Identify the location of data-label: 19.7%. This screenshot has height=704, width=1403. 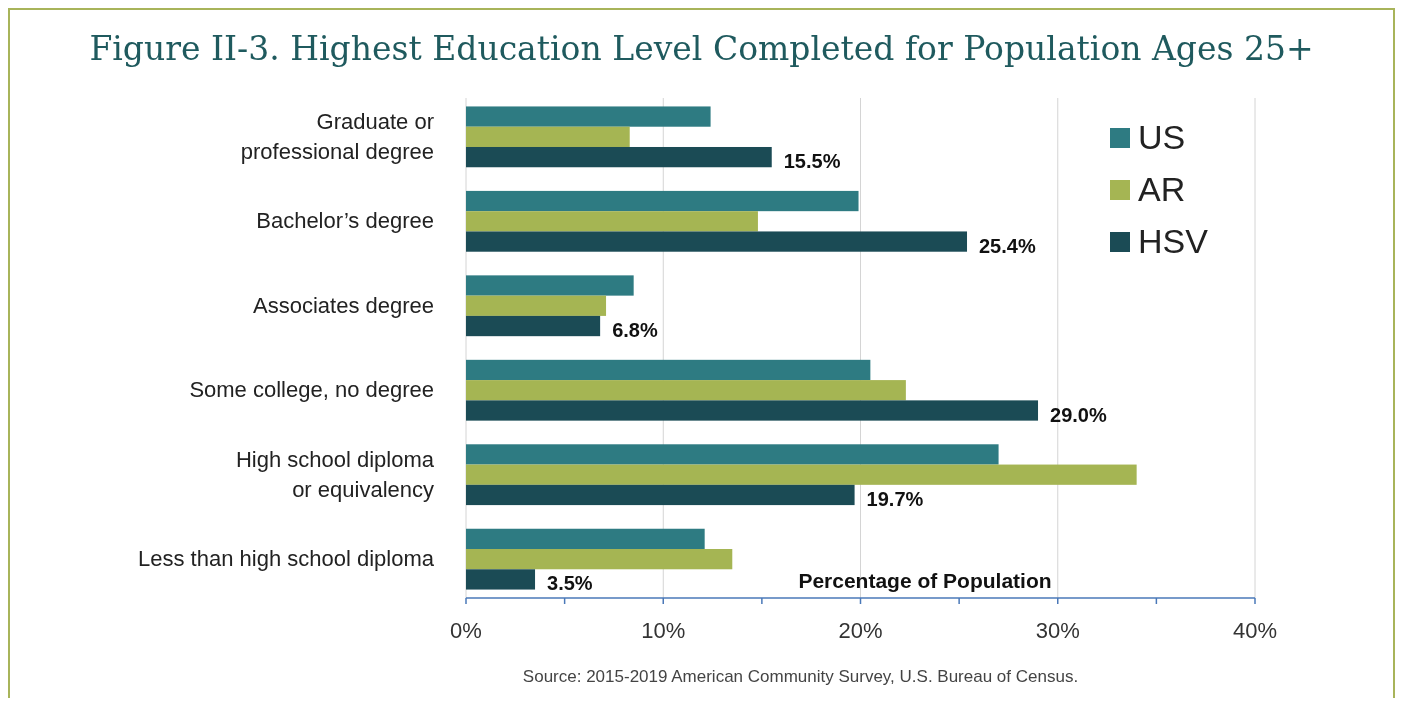
(895, 498).